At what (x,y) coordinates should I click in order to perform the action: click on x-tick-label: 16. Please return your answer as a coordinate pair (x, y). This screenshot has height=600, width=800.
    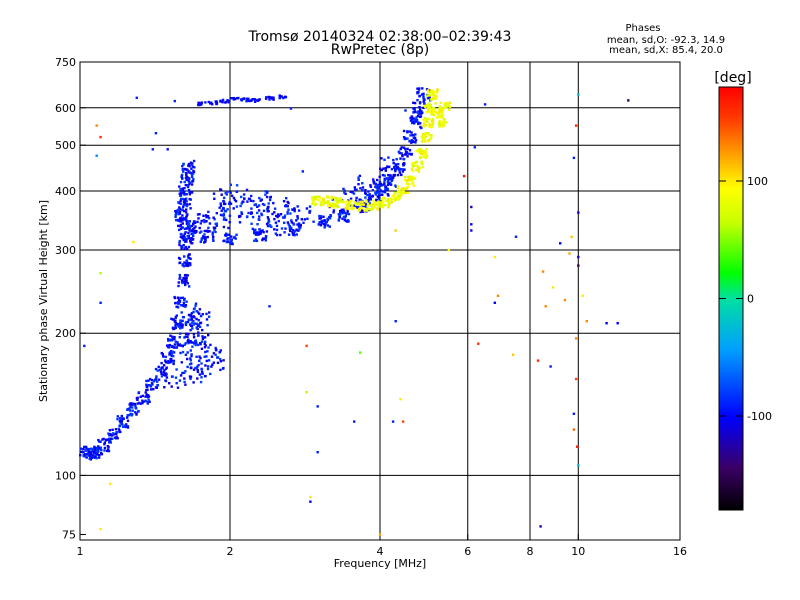
    Looking at the image, I should click on (680, 551).